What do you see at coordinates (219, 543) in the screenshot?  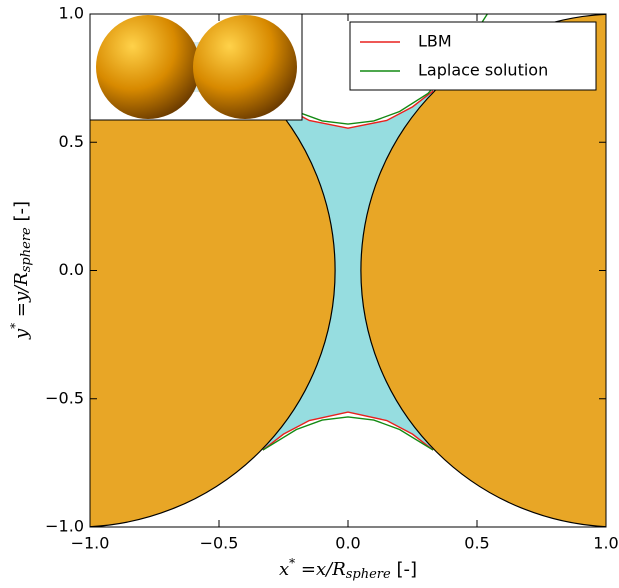 I see `x-tick-label: −0.5` at bounding box center [219, 543].